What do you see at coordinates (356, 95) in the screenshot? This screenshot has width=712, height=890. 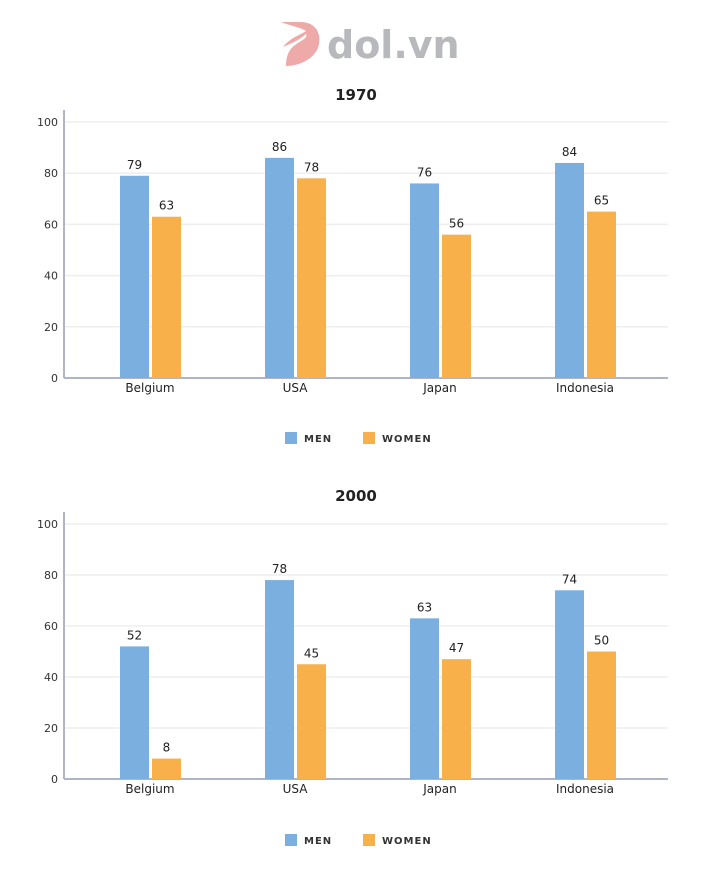 I see `chart-title: 1970` at bounding box center [356, 95].